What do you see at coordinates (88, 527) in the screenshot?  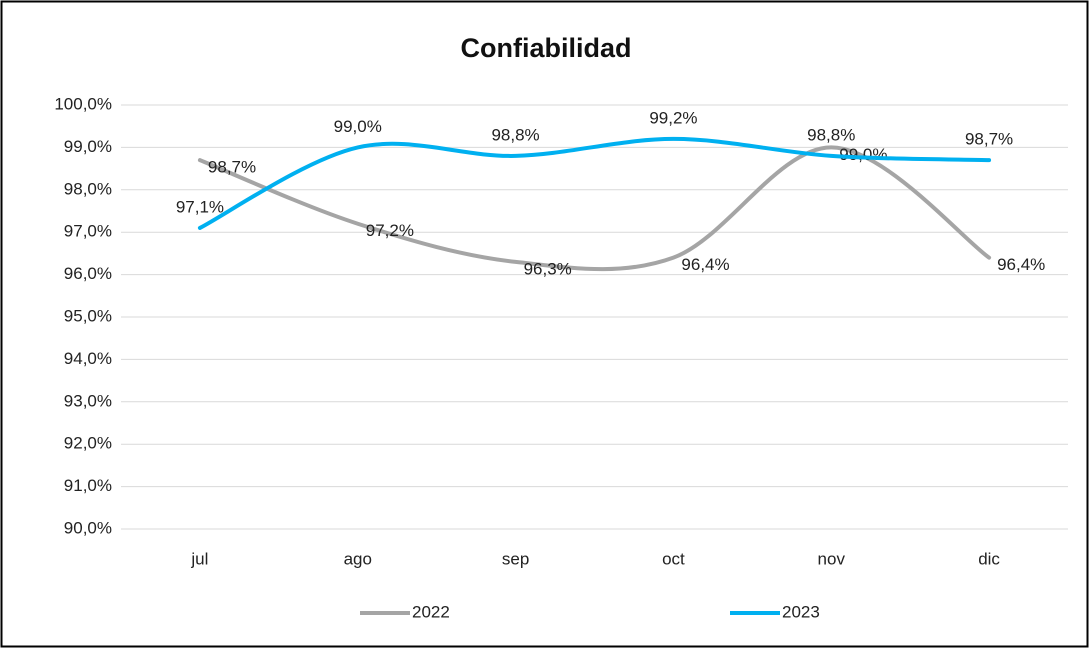 I see `y-tick-label: 90,0%` at bounding box center [88, 527].